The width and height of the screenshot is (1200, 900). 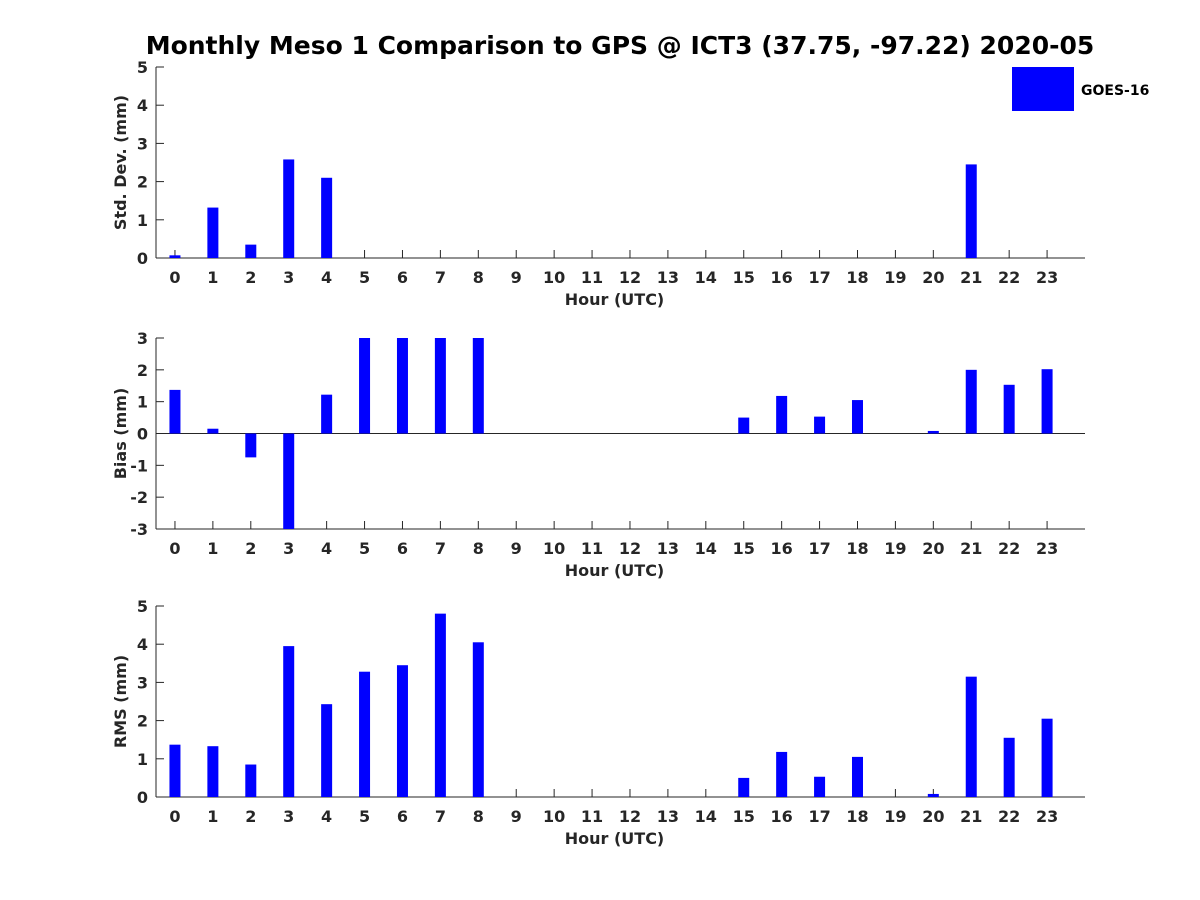 What do you see at coordinates (440, 816) in the screenshot?
I see `rms-x-tick-label: 7` at bounding box center [440, 816].